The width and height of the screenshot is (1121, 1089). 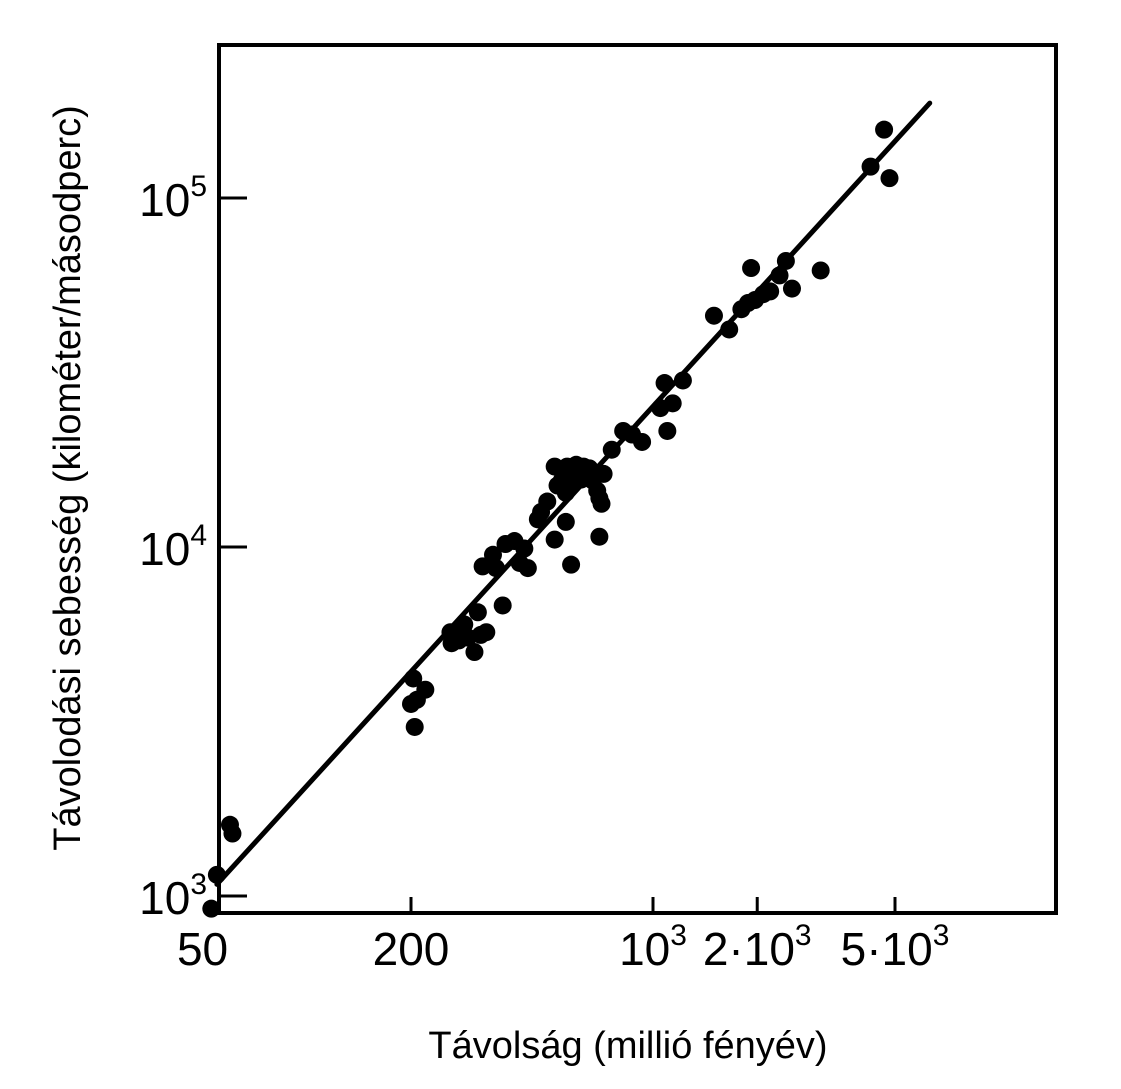 I want to click on x-tick-label-1: 200, so click(x=411, y=949).